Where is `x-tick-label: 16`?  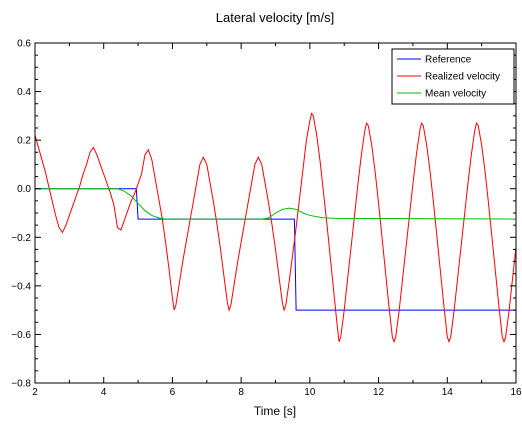 x-tick-label: 16 is located at coordinates (516, 392).